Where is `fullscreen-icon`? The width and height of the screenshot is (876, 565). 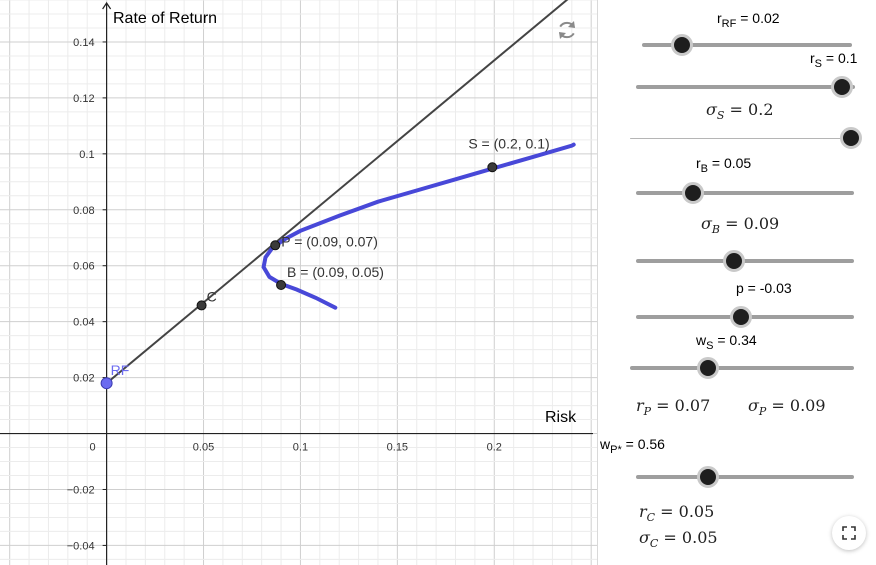 fullscreen-icon is located at coordinates (849, 533).